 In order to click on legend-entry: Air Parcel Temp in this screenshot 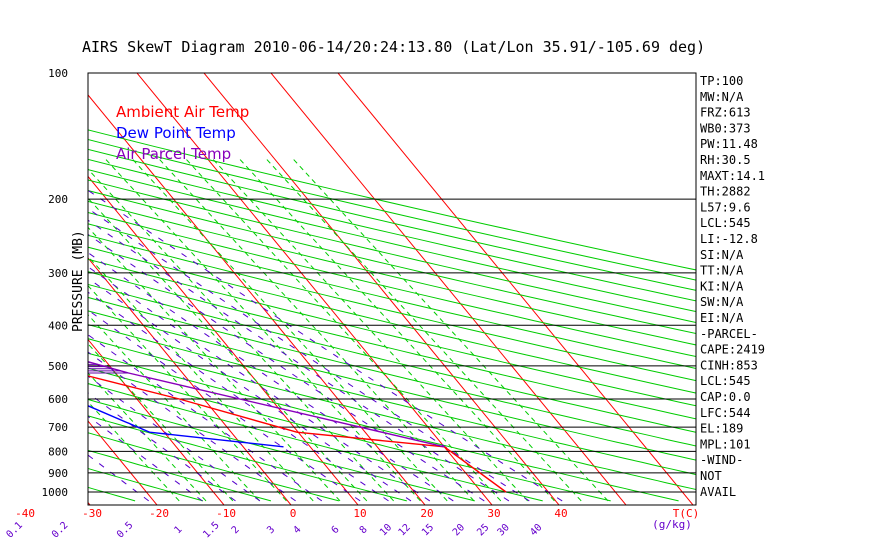, I will do `click(173, 154)`.